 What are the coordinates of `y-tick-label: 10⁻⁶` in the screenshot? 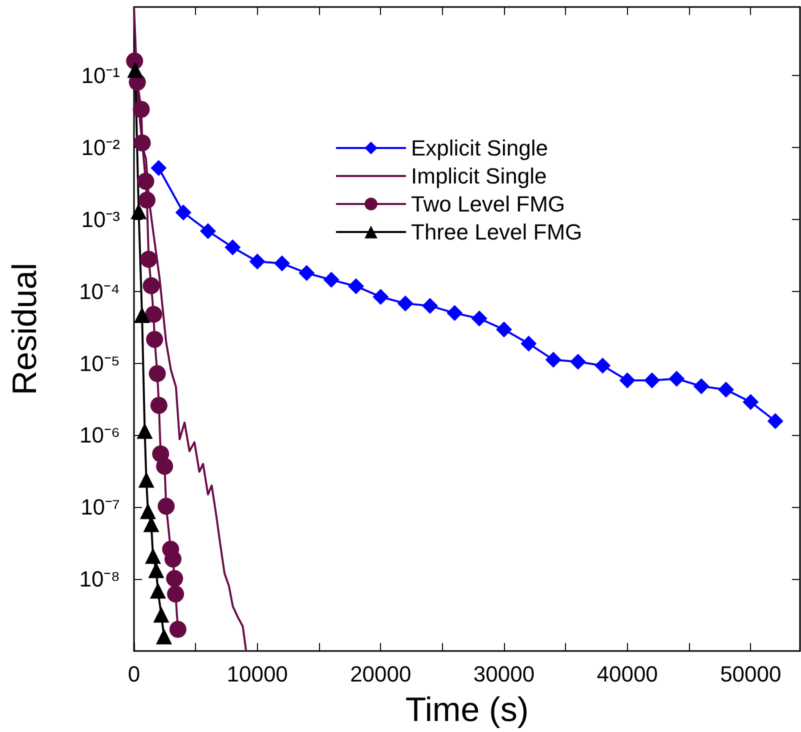 It's located at (99, 435).